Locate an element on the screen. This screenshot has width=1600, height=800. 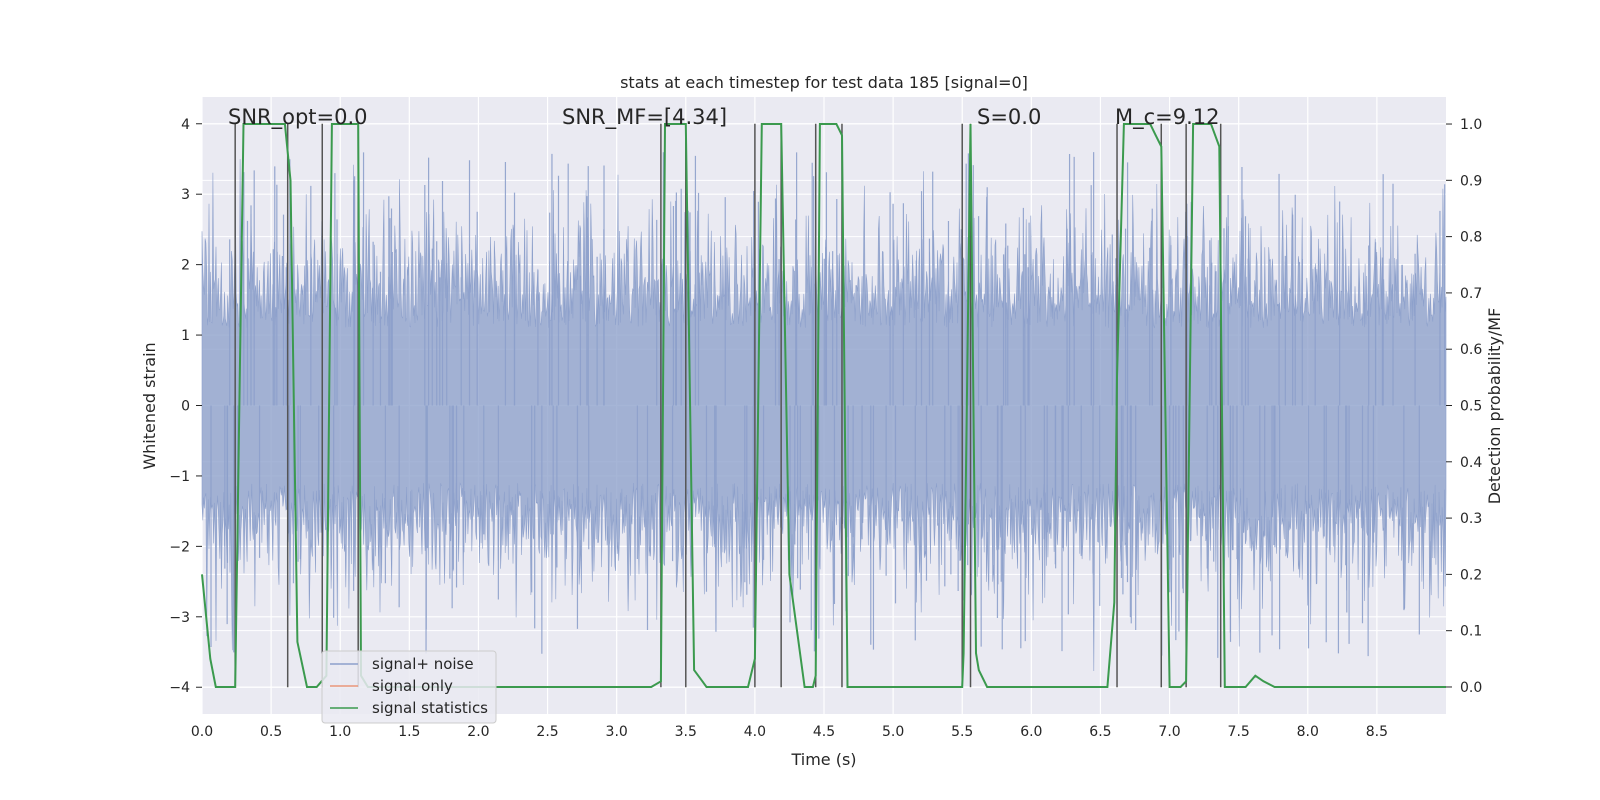
x-tick-label-12: 6.0 is located at coordinates (1031, 732).